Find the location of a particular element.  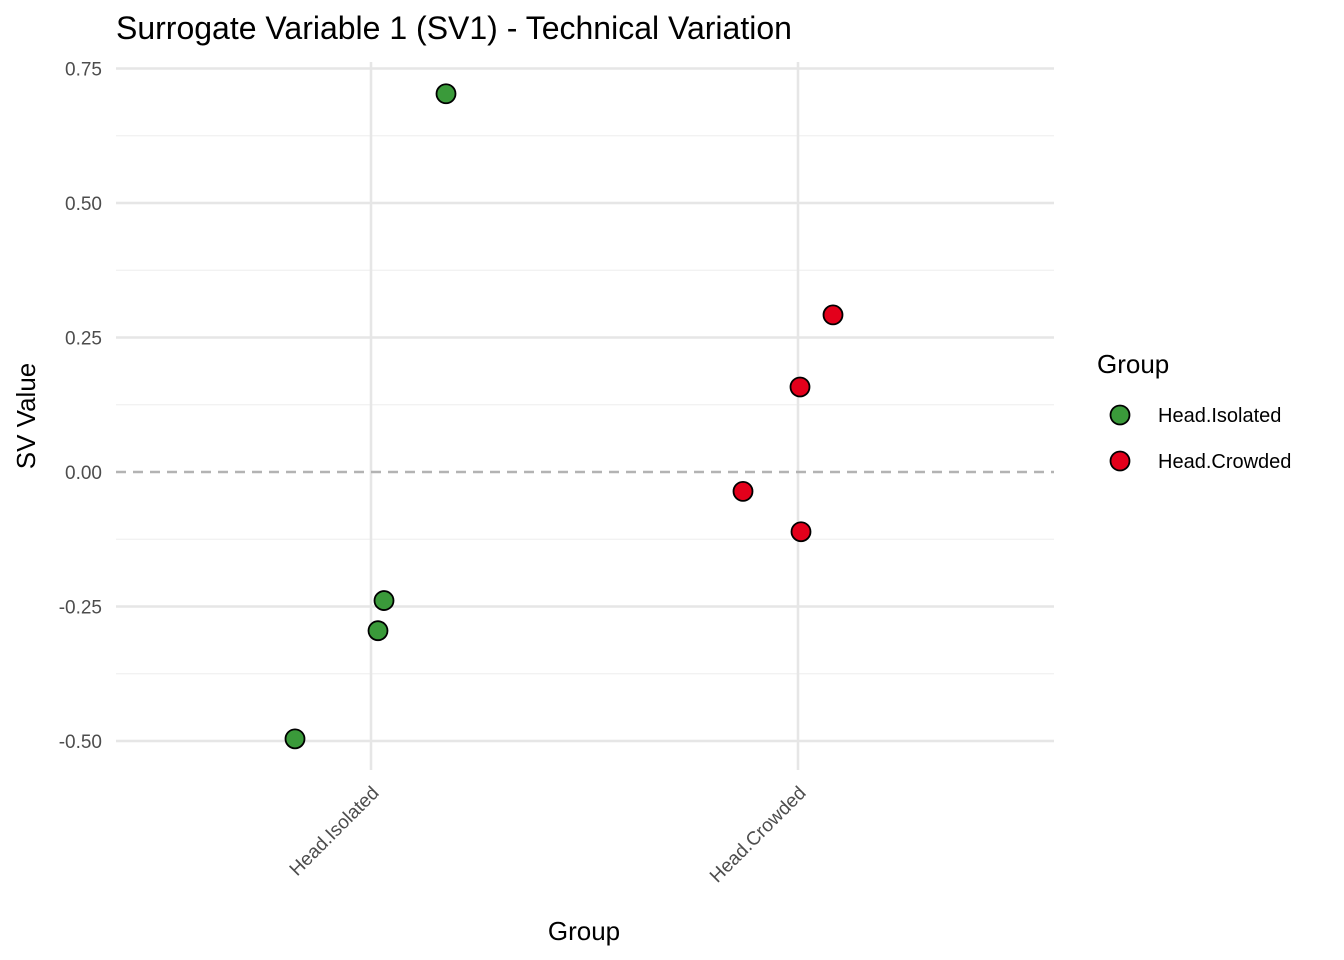

x-tick-label: Head.Isolated is located at coordinates (335, 832).